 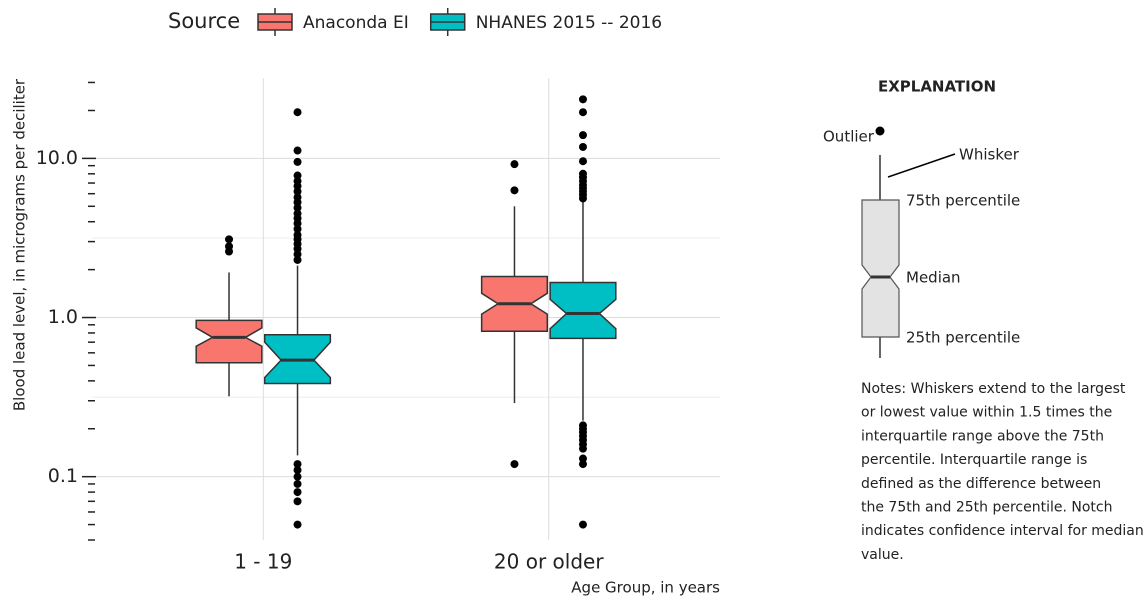 What do you see at coordinates (880, 131) in the screenshot?
I see `schematic-outlier` at bounding box center [880, 131].